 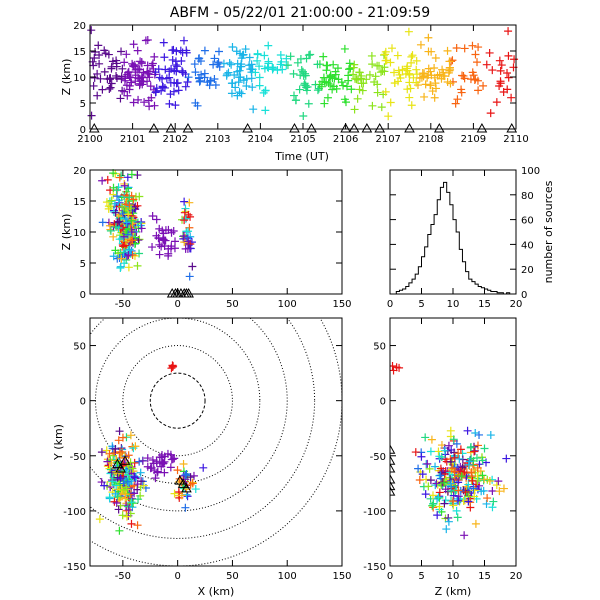 What do you see at coordinates (301, 156) in the screenshot?
I see `time-axis-label: Time (UT)` at bounding box center [301, 156].